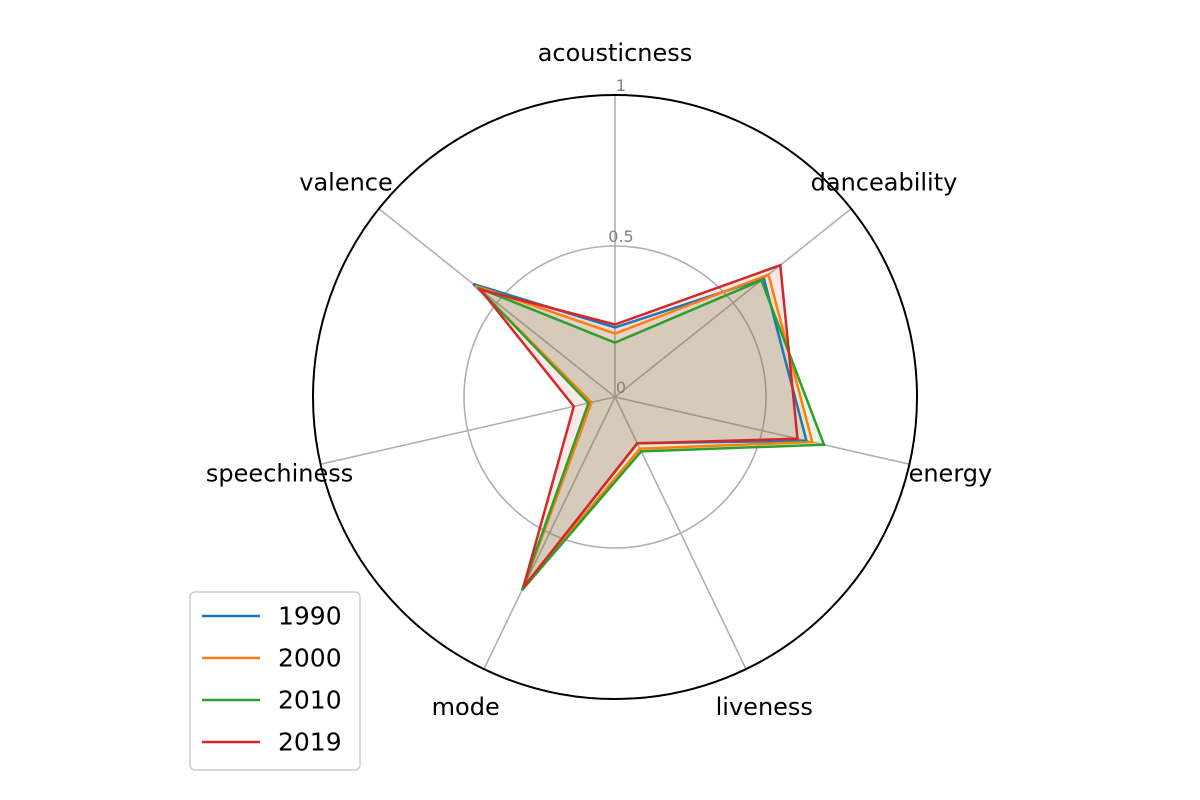 Image resolution: width=1200 pixels, height=800 pixels. I want to click on axis-label-acousticness: acousticness, so click(615, 53).